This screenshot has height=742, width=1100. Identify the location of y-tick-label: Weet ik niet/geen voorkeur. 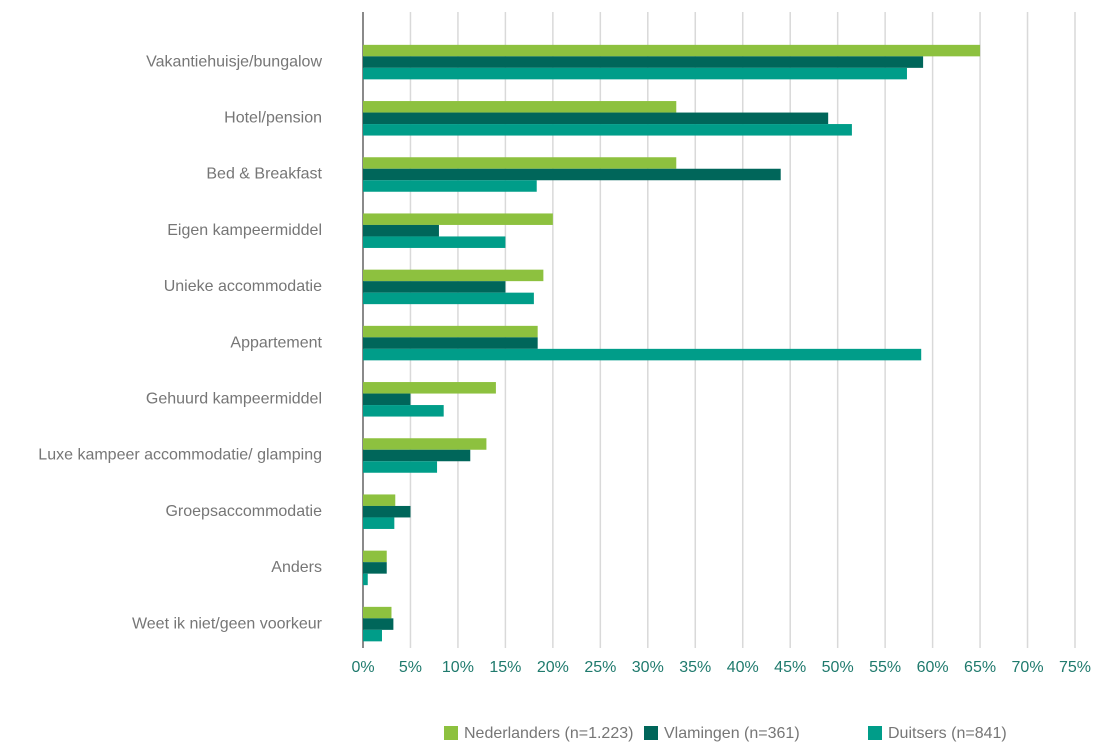
(227, 623).